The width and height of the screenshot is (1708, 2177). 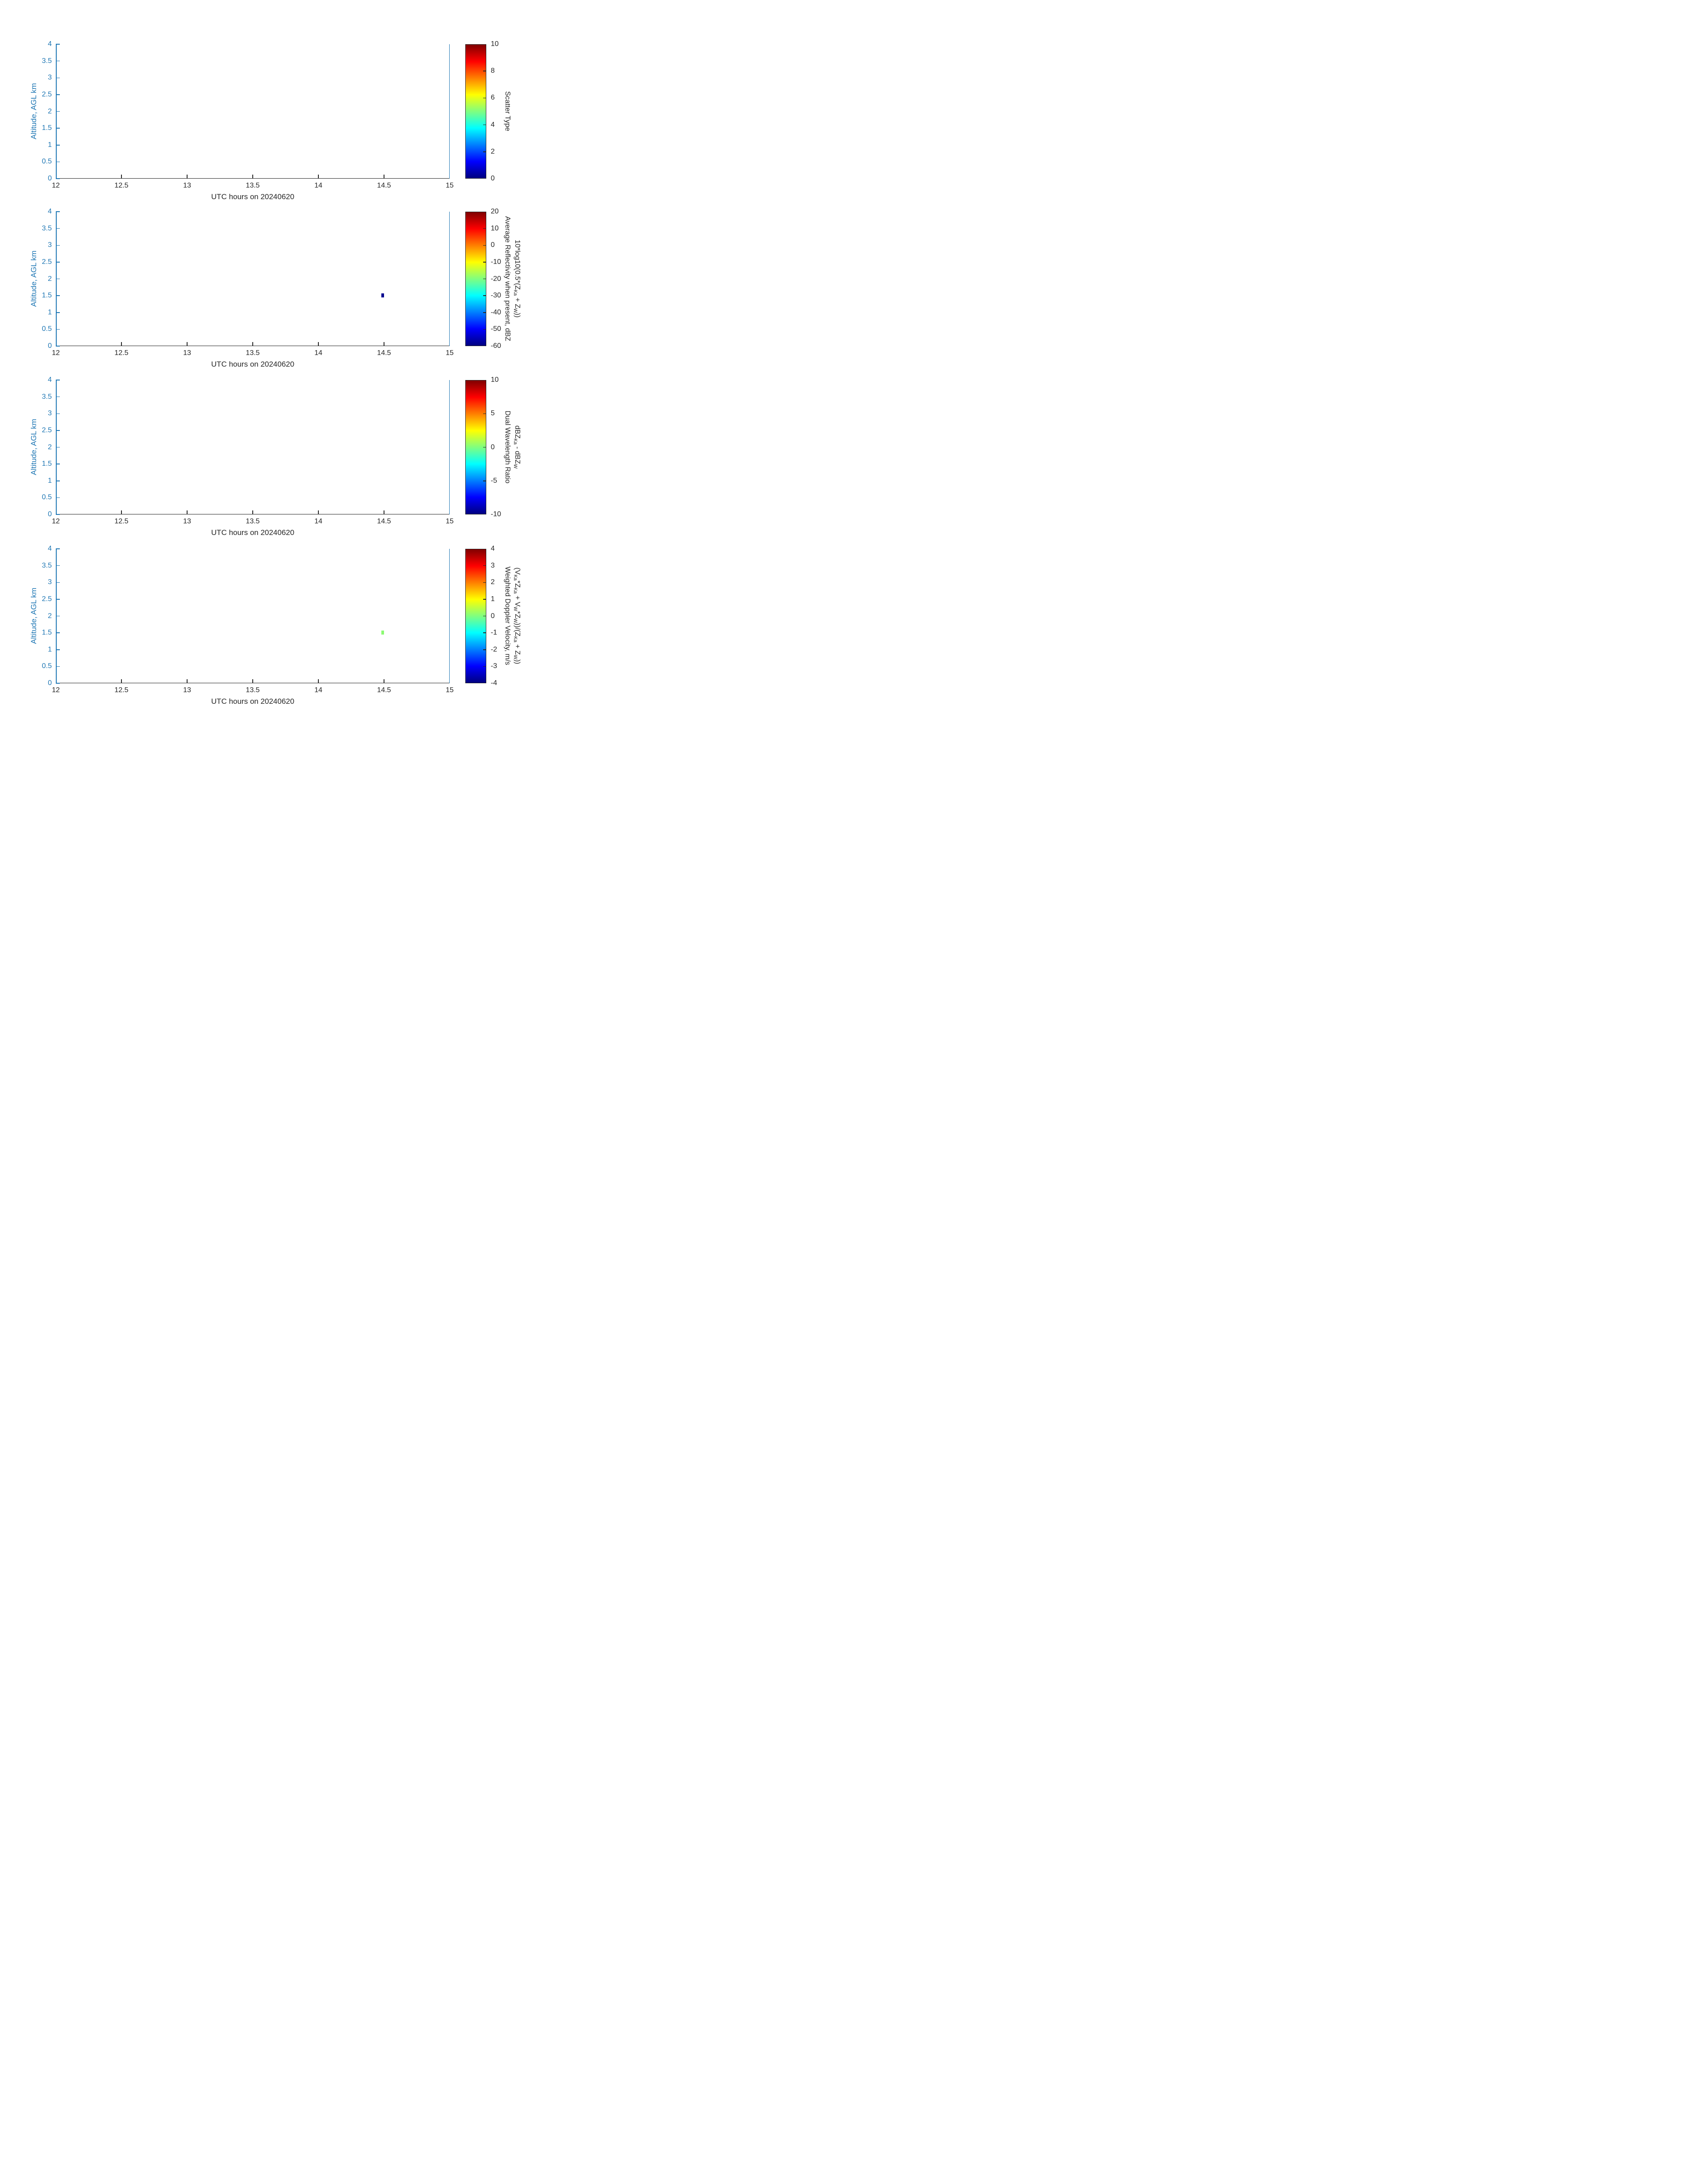 What do you see at coordinates (495, 211) in the screenshot?
I see `colorbar-tick-label: 20` at bounding box center [495, 211].